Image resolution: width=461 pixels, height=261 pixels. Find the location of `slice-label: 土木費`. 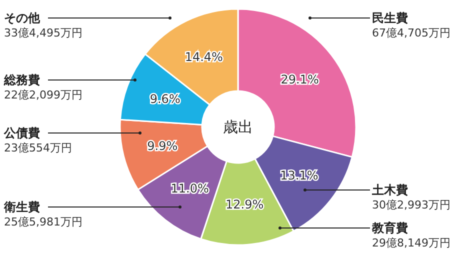

slice-label: 土木費 is located at coordinates (389, 190).